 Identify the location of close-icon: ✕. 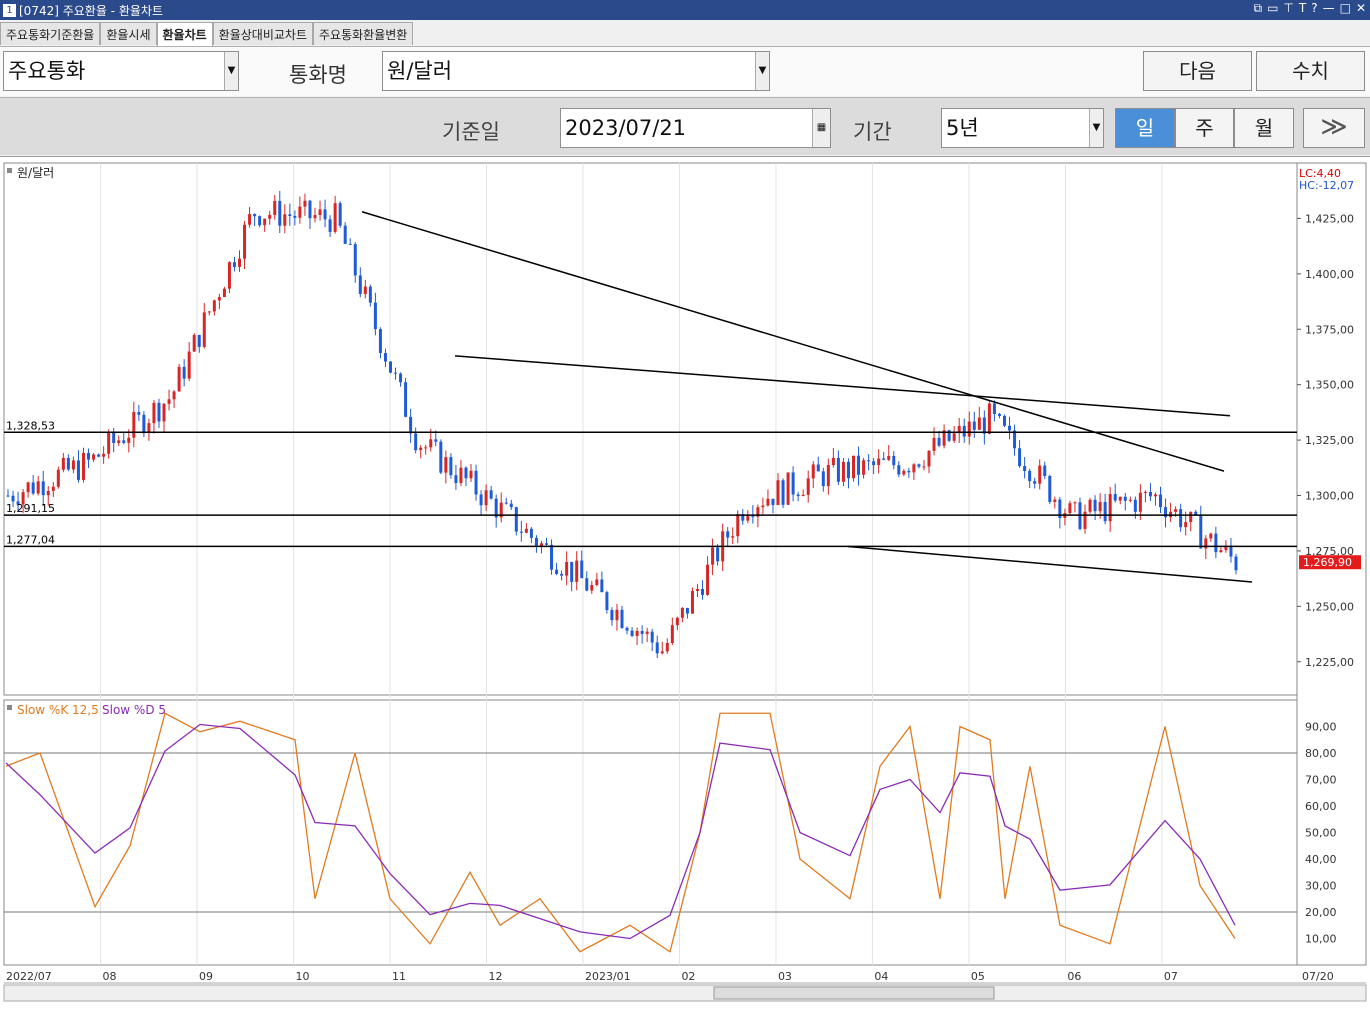
(1360, 8).